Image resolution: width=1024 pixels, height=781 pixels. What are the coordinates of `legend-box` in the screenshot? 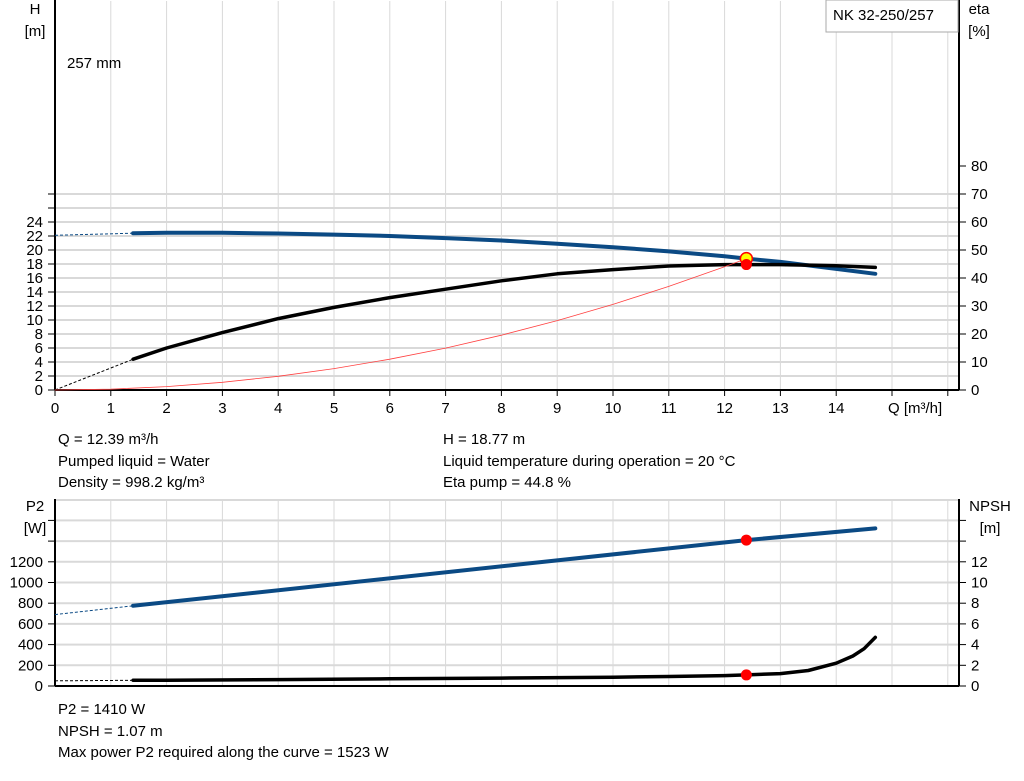 It's located at (892, 16).